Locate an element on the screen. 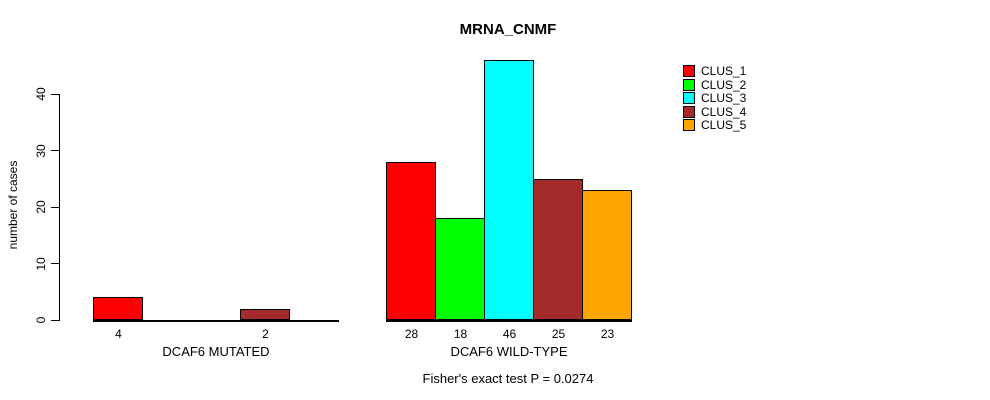 The width and height of the screenshot is (990, 400). chart-title: MRNA_CNMF is located at coordinates (508, 29).